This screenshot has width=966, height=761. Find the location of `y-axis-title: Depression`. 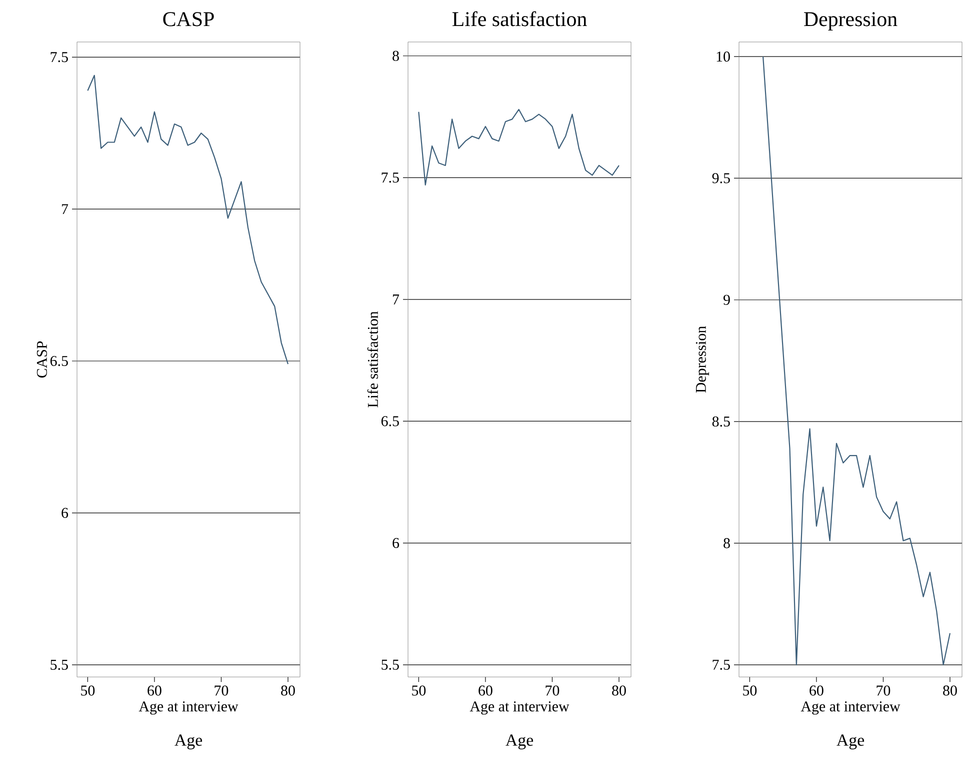

y-axis-title: Depression is located at coordinates (702, 359).